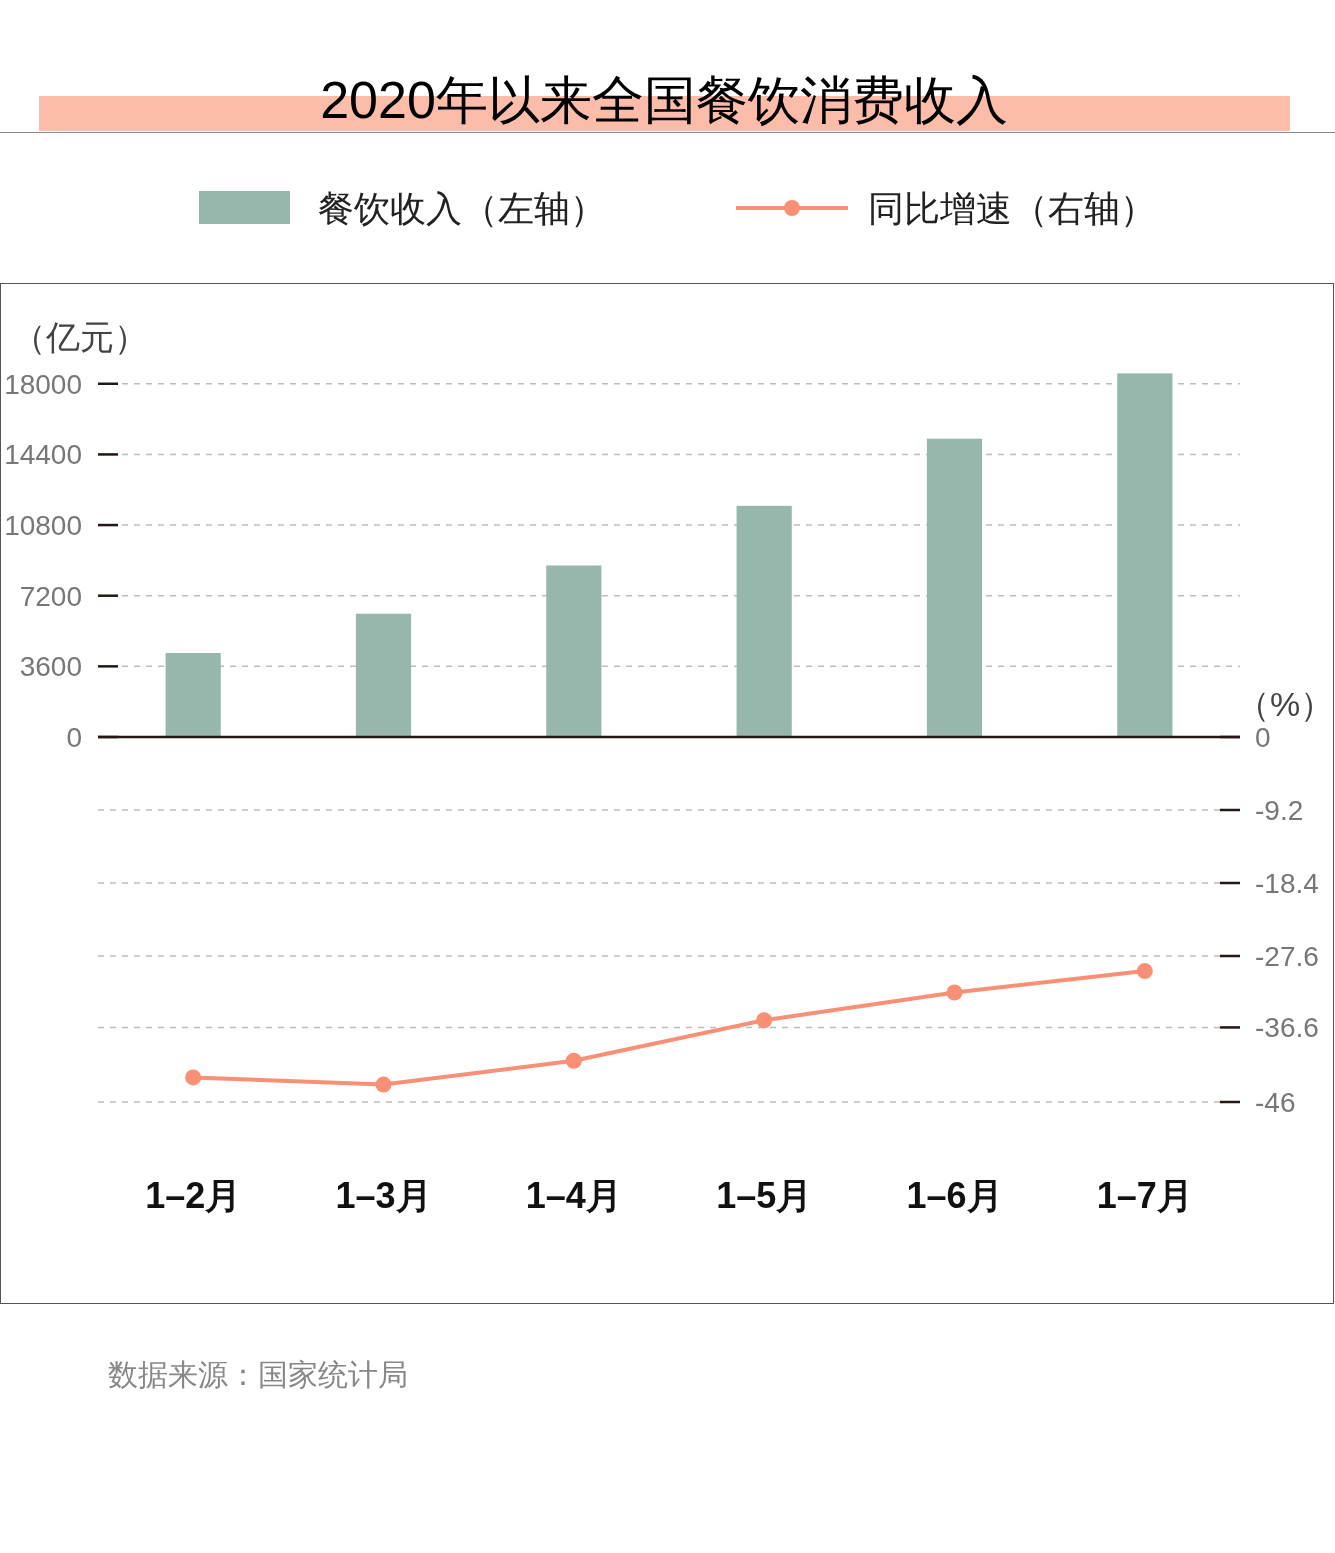 The image size is (1335, 1553). Describe the element at coordinates (80, 337) in the screenshot. I see `ylabel: （亿元）` at that location.